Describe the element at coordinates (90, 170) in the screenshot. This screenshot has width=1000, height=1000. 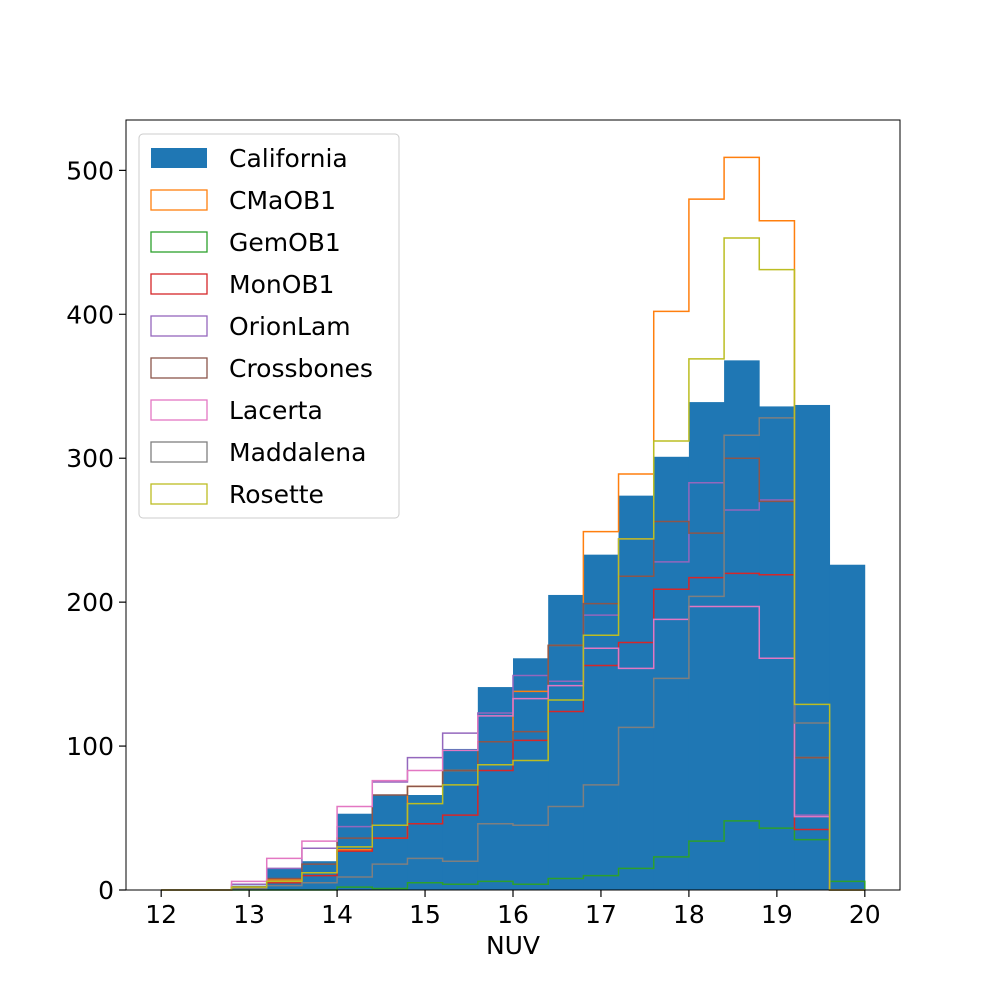
I see `y-tick-label: 500` at that location.